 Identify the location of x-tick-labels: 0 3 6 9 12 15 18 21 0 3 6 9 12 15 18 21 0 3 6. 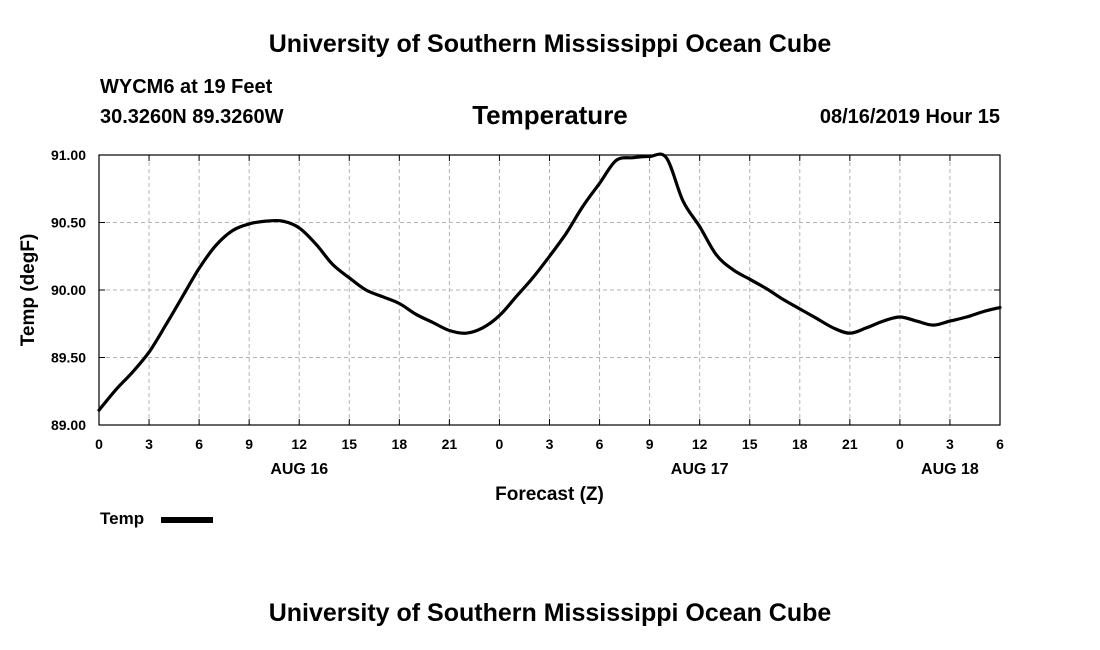
(549, 444).